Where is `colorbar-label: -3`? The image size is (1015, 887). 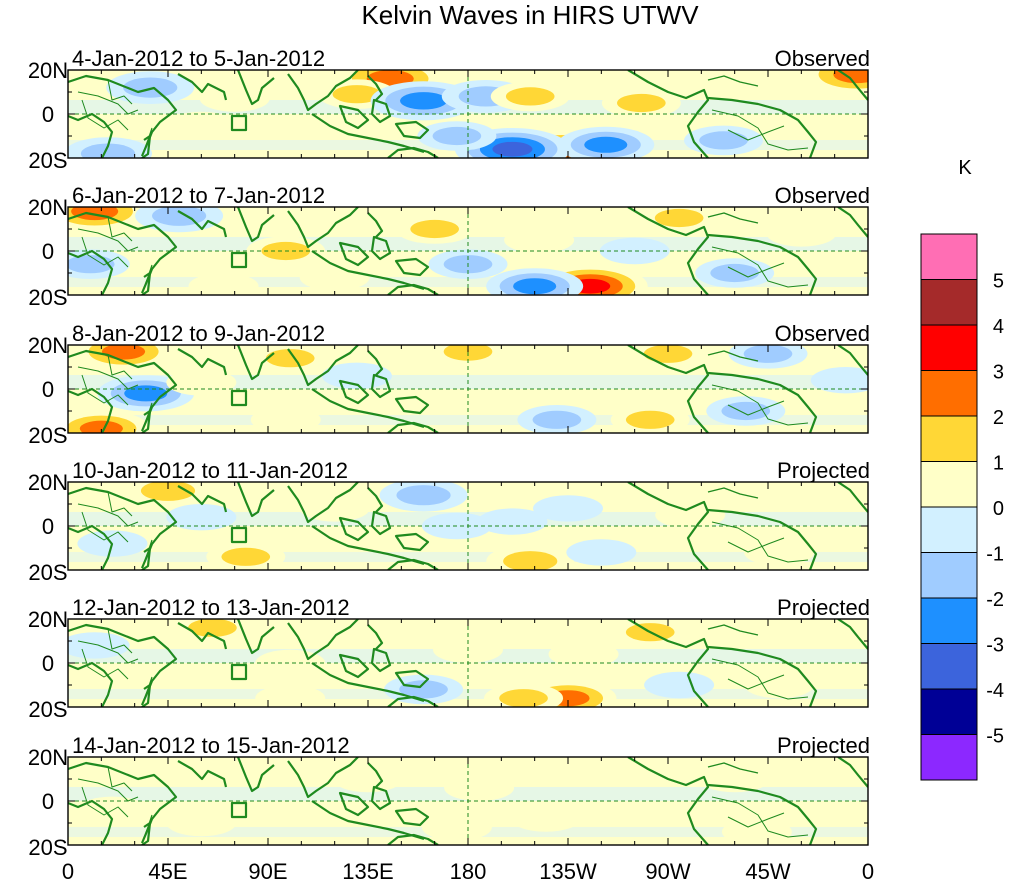
colorbar-label: -3 is located at coordinates (995, 646).